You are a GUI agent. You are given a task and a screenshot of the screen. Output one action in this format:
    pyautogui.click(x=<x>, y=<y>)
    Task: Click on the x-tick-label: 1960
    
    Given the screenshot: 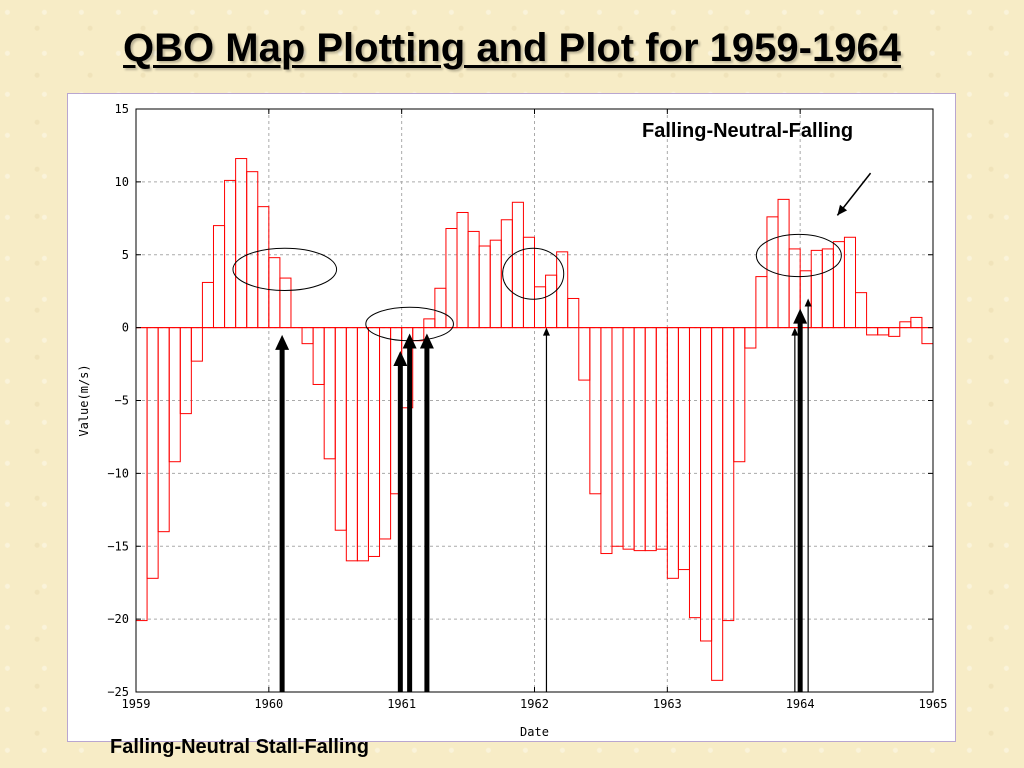 What is the action you would take?
    pyautogui.click(x=268, y=704)
    